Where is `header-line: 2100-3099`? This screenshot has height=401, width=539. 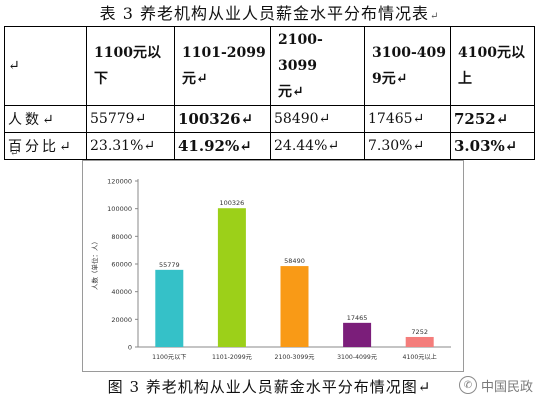 header-line: 2100-3099 is located at coordinates (300, 53).